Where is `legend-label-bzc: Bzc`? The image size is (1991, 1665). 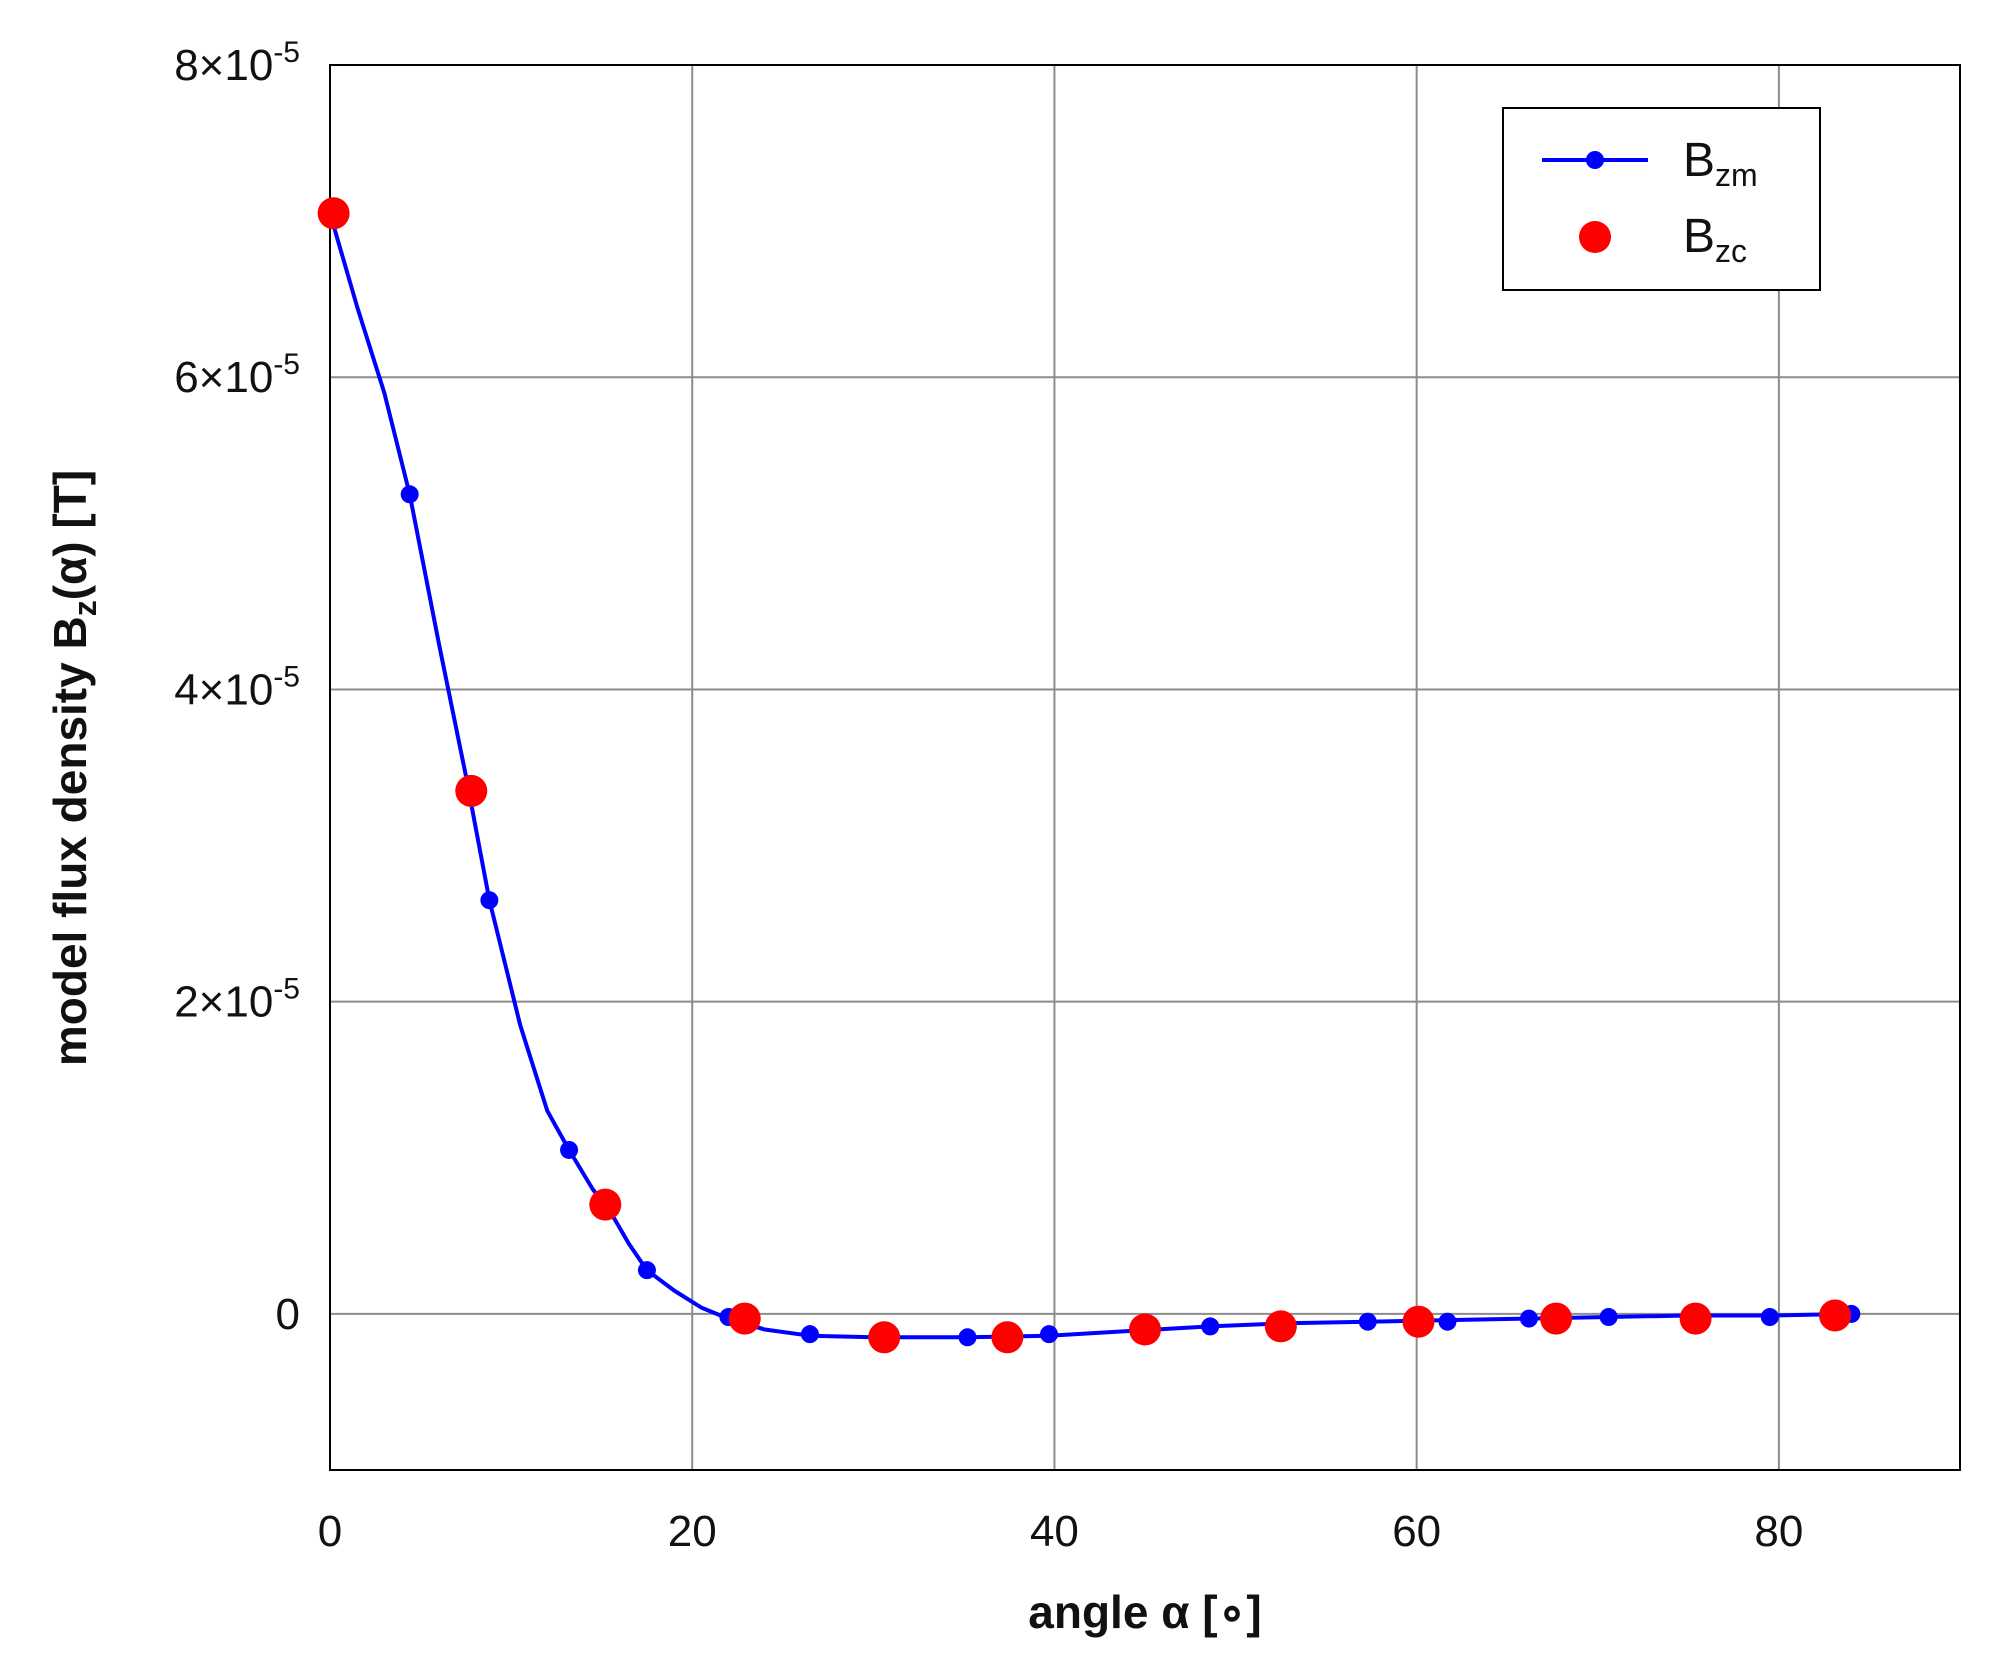 legend-label-bzc: Bzc is located at coordinates (1715, 239).